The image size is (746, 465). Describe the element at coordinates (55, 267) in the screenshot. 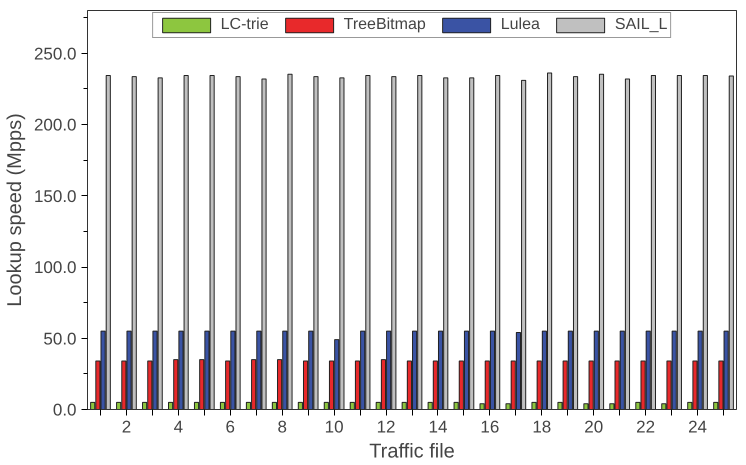

I see `y-tick-label: 100.0` at that location.